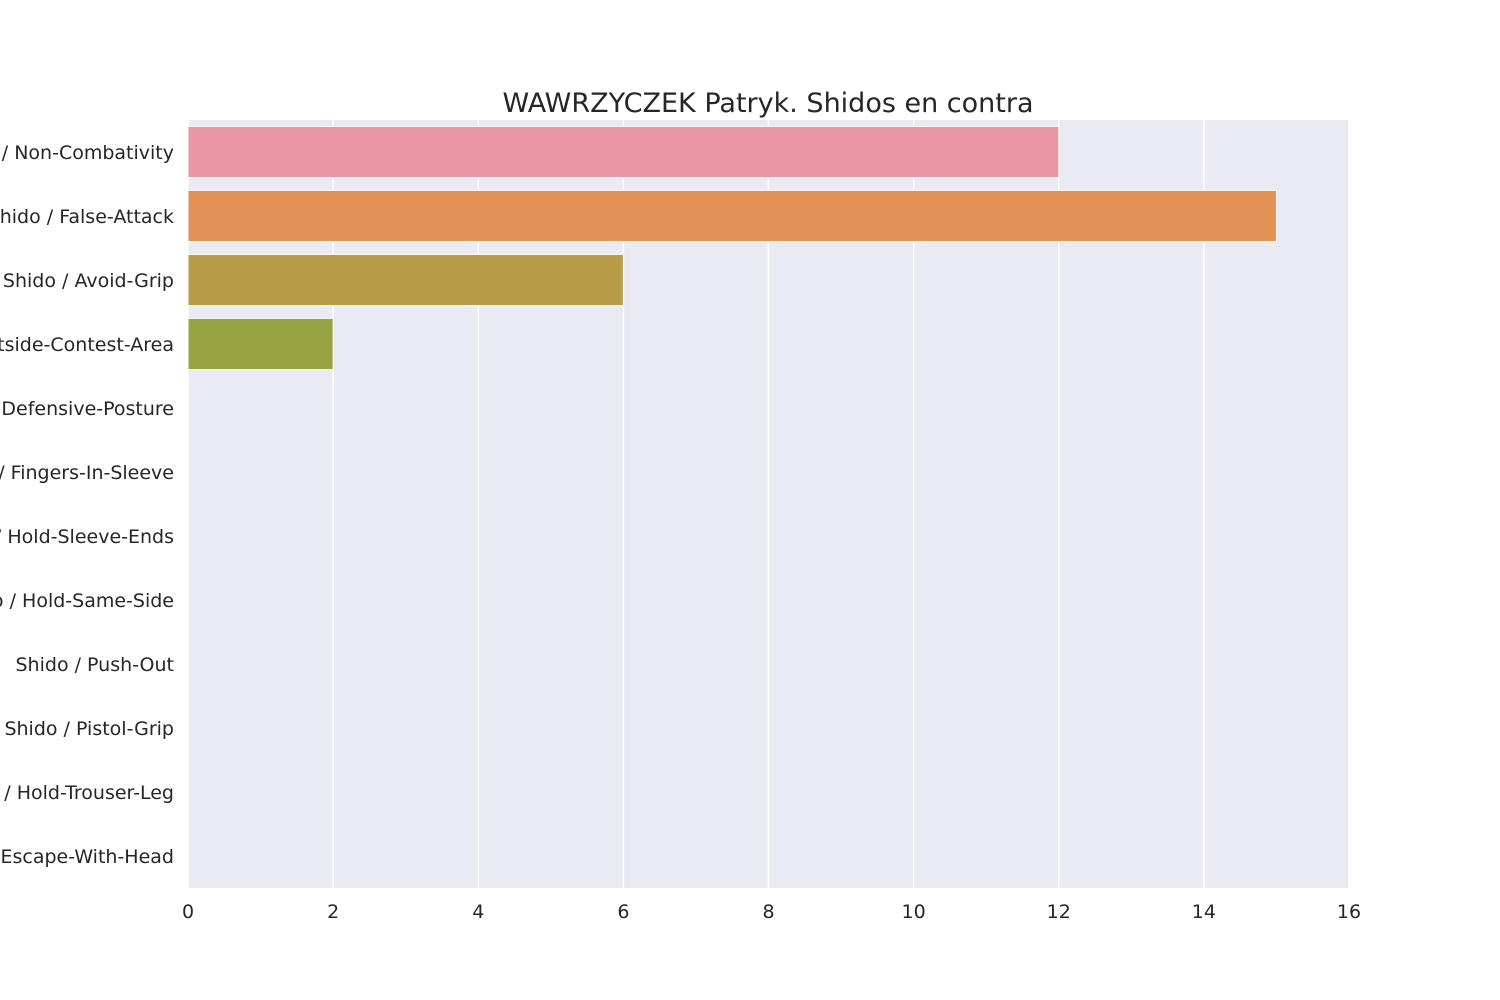 This screenshot has width=1500, height=1000. What do you see at coordinates (95, 665) in the screenshot?
I see `category-label: Shido / Push-Out` at bounding box center [95, 665].